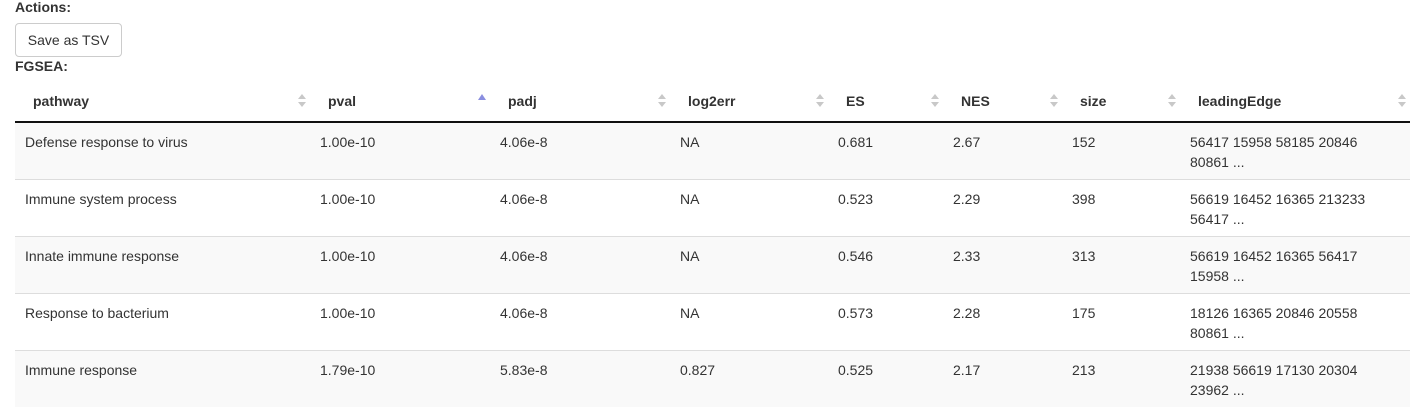 The image size is (1418, 407). What do you see at coordinates (855, 100) in the screenshot?
I see `column-header-label: ES` at bounding box center [855, 100].